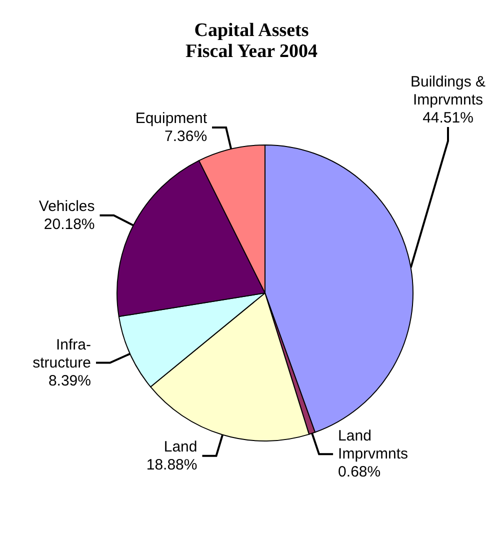 The image size is (503, 554). What do you see at coordinates (373, 445) in the screenshot?
I see `slice-label: Land Imprvmnts` at bounding box center [373, 445].